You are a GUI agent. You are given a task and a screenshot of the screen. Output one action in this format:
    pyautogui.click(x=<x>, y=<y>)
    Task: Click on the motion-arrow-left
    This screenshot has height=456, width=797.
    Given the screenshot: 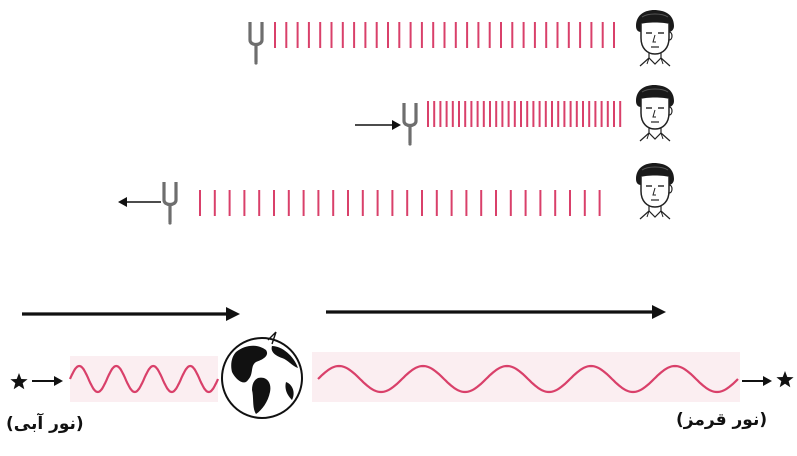 What is the action you would take?
    pyautogui.click(x=131, y=314)
    